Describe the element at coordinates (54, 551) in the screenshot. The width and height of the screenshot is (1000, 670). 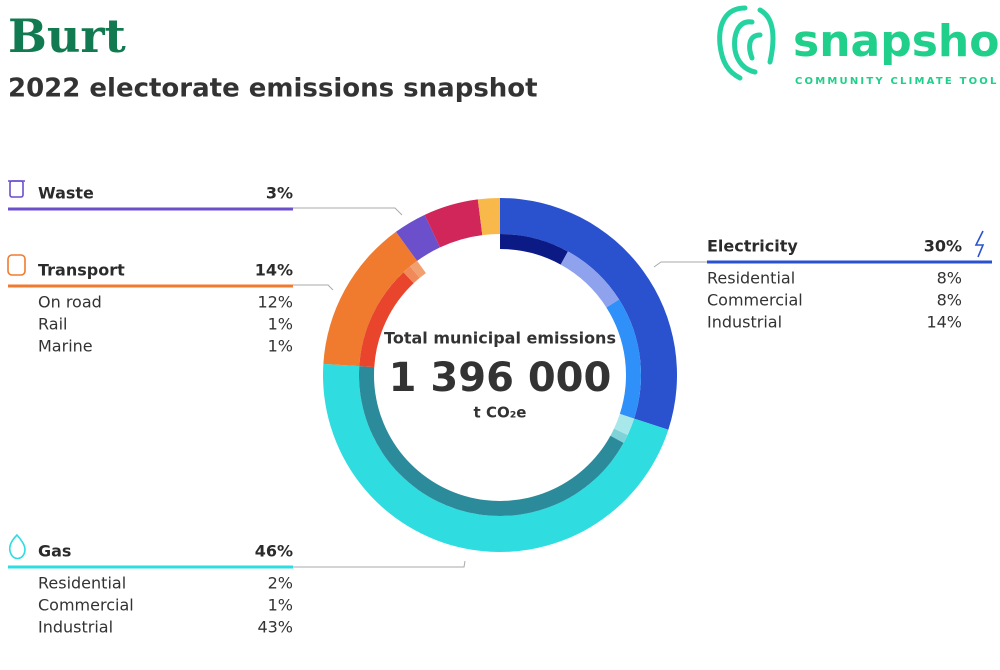
I see `legend-name: Gas` at that location.